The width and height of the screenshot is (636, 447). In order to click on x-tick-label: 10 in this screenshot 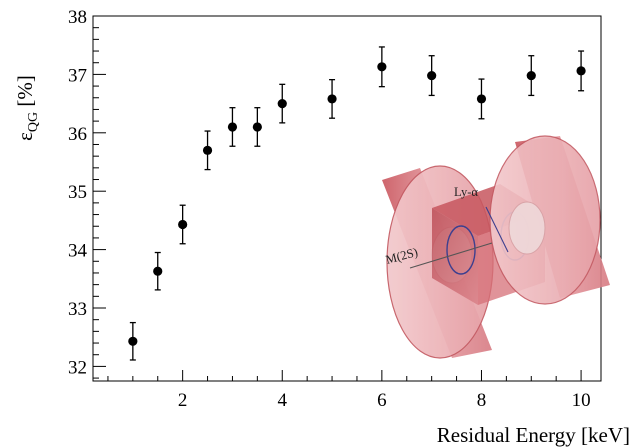, I will do `click(581, 400)`.